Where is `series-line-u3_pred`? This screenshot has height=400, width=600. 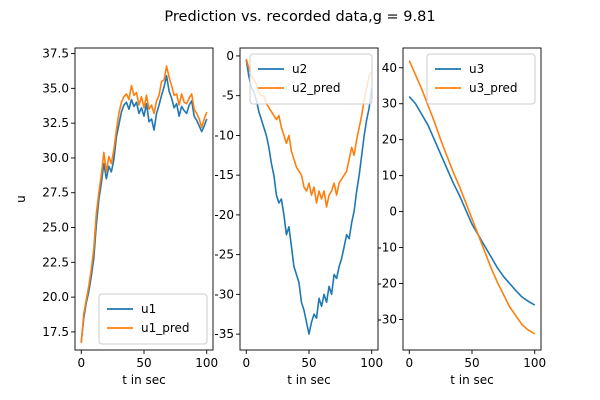 series-line-u3_pred is located at coordinates (472, 197).